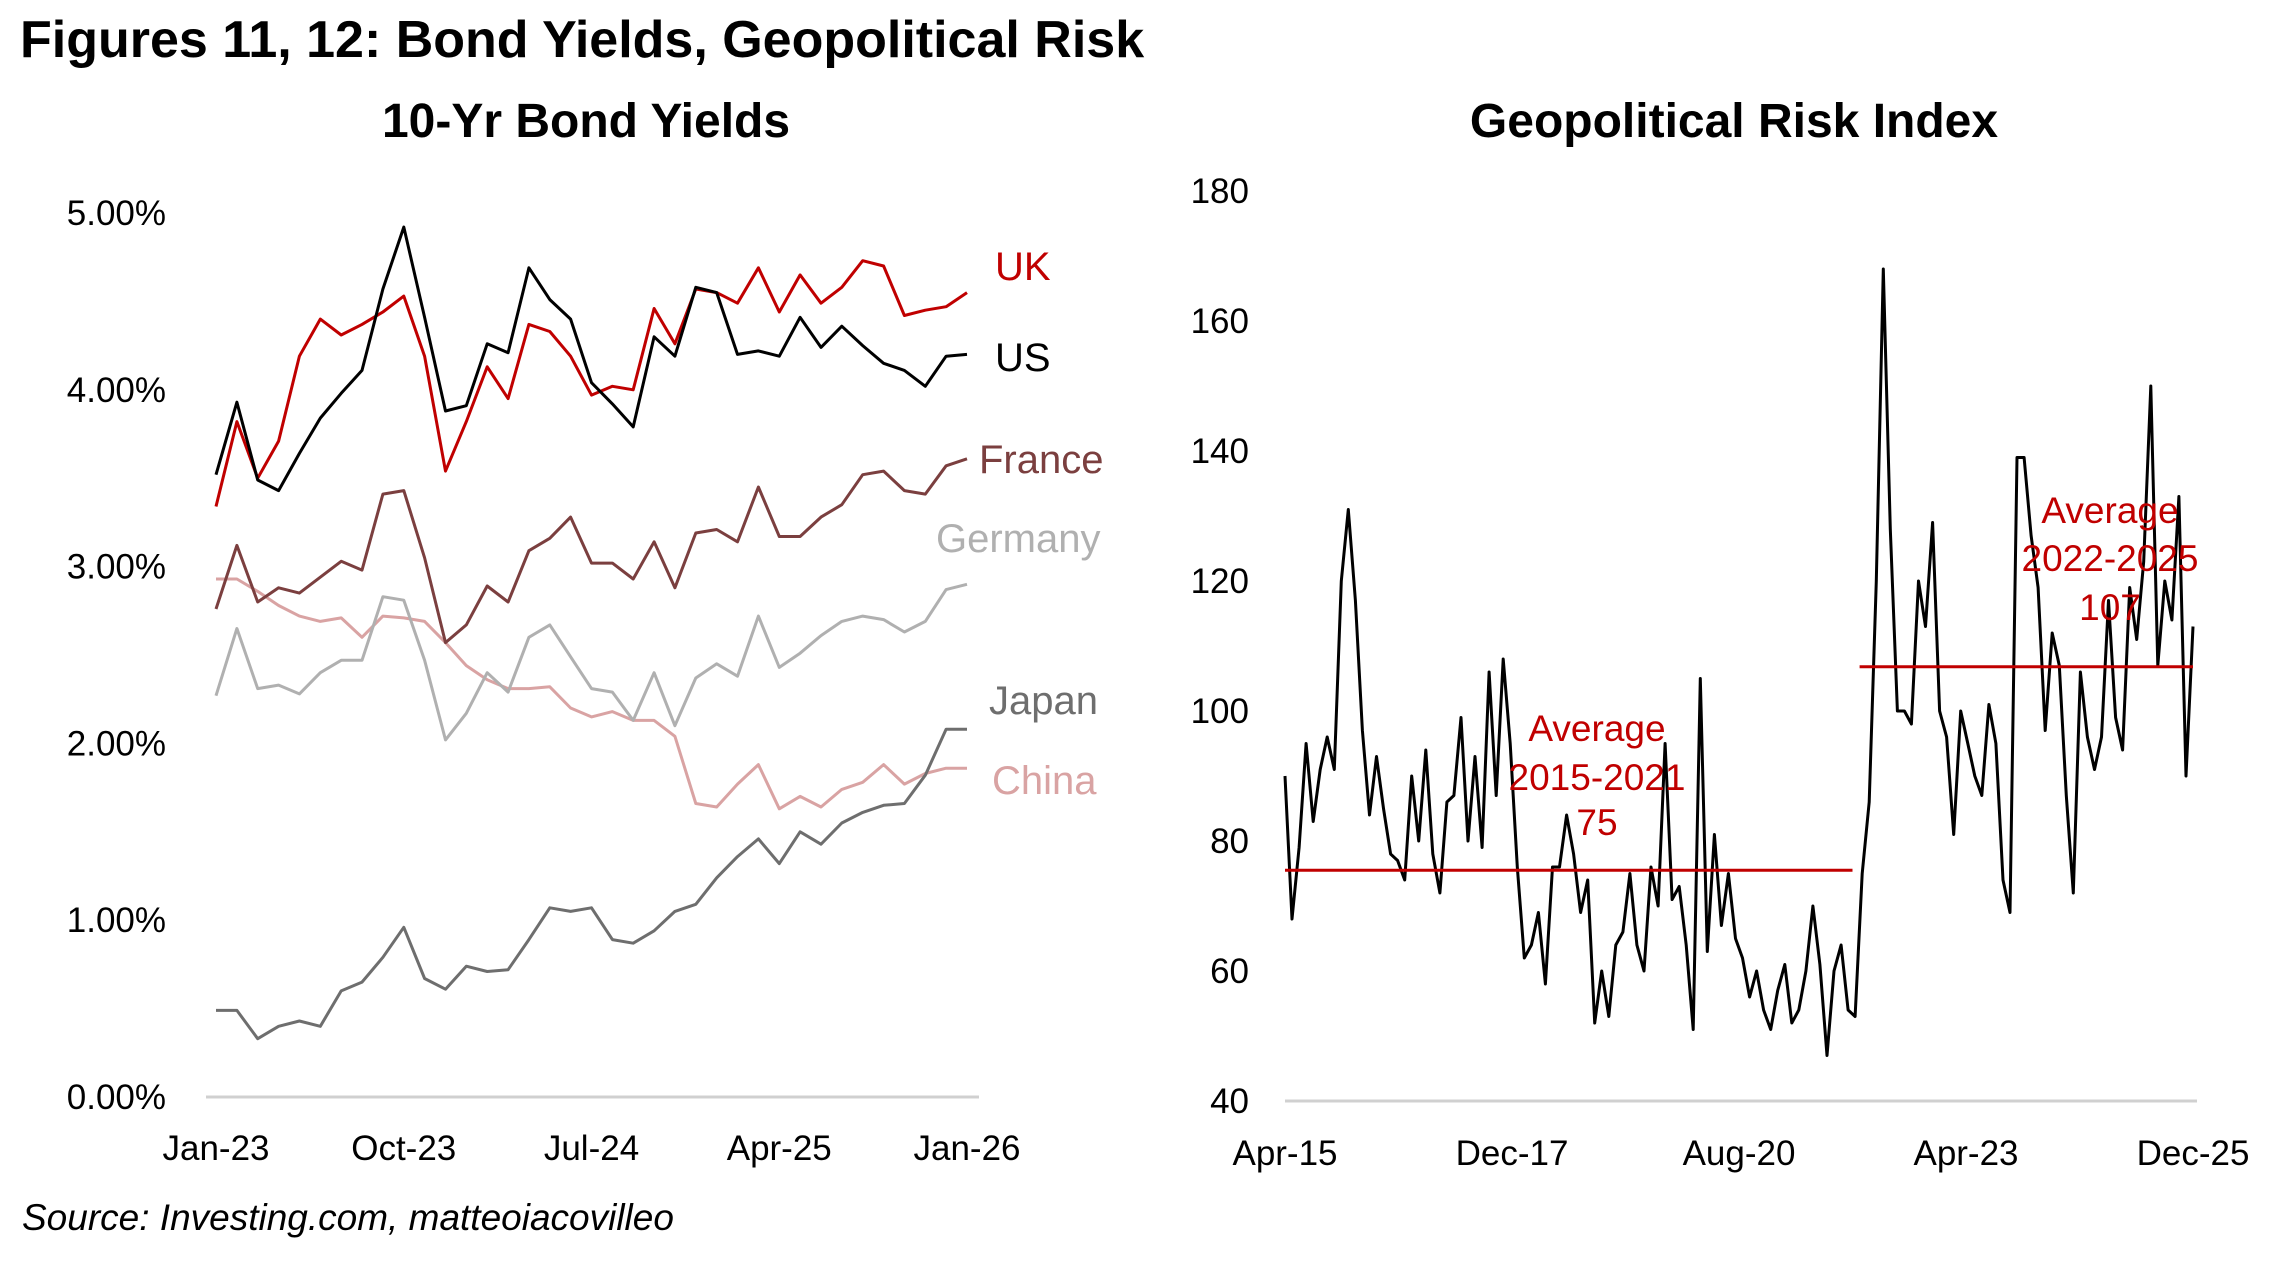 The width and height of the screenshot is (2282, 1262). Describe the element at coordinates (591, 551) in the screenshot. I see `series-line-france` at that location.